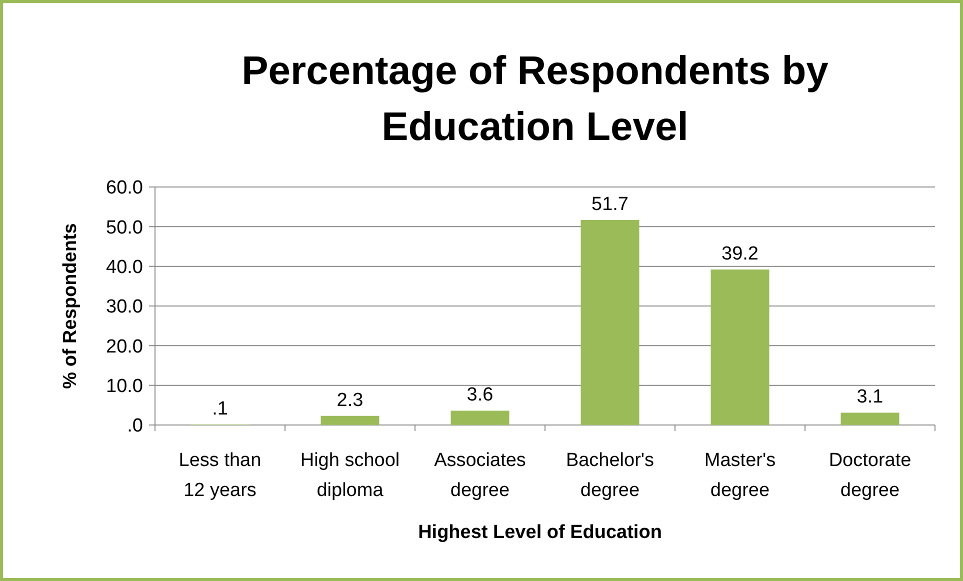 The height and width of the screenshot is (581, 963). Describe the element at coordinates (480, 395) in the screenshot. I see `data-label: 3.6` at that location.